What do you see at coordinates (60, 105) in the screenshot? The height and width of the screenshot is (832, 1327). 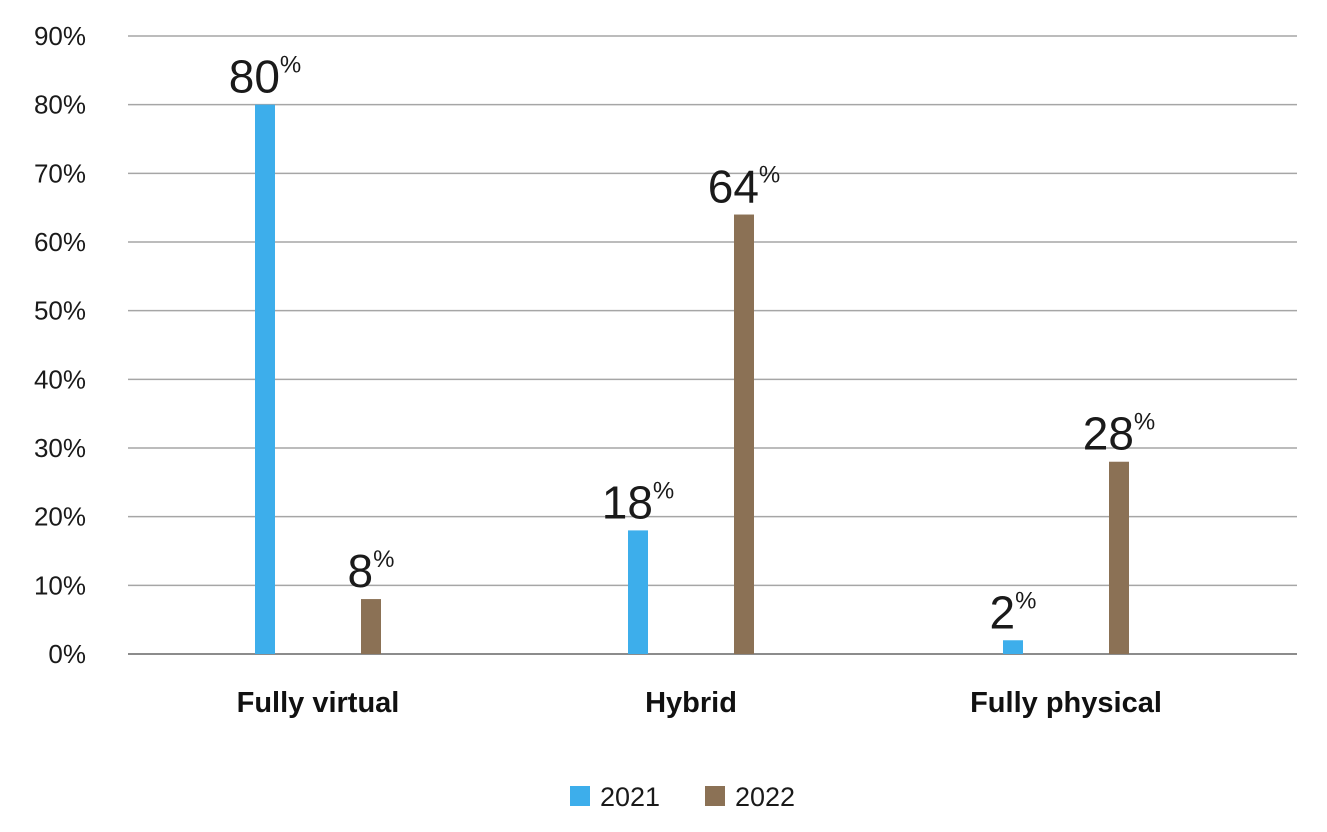 I see `y-tick-label: 80%` at bounding box center [60, 105].